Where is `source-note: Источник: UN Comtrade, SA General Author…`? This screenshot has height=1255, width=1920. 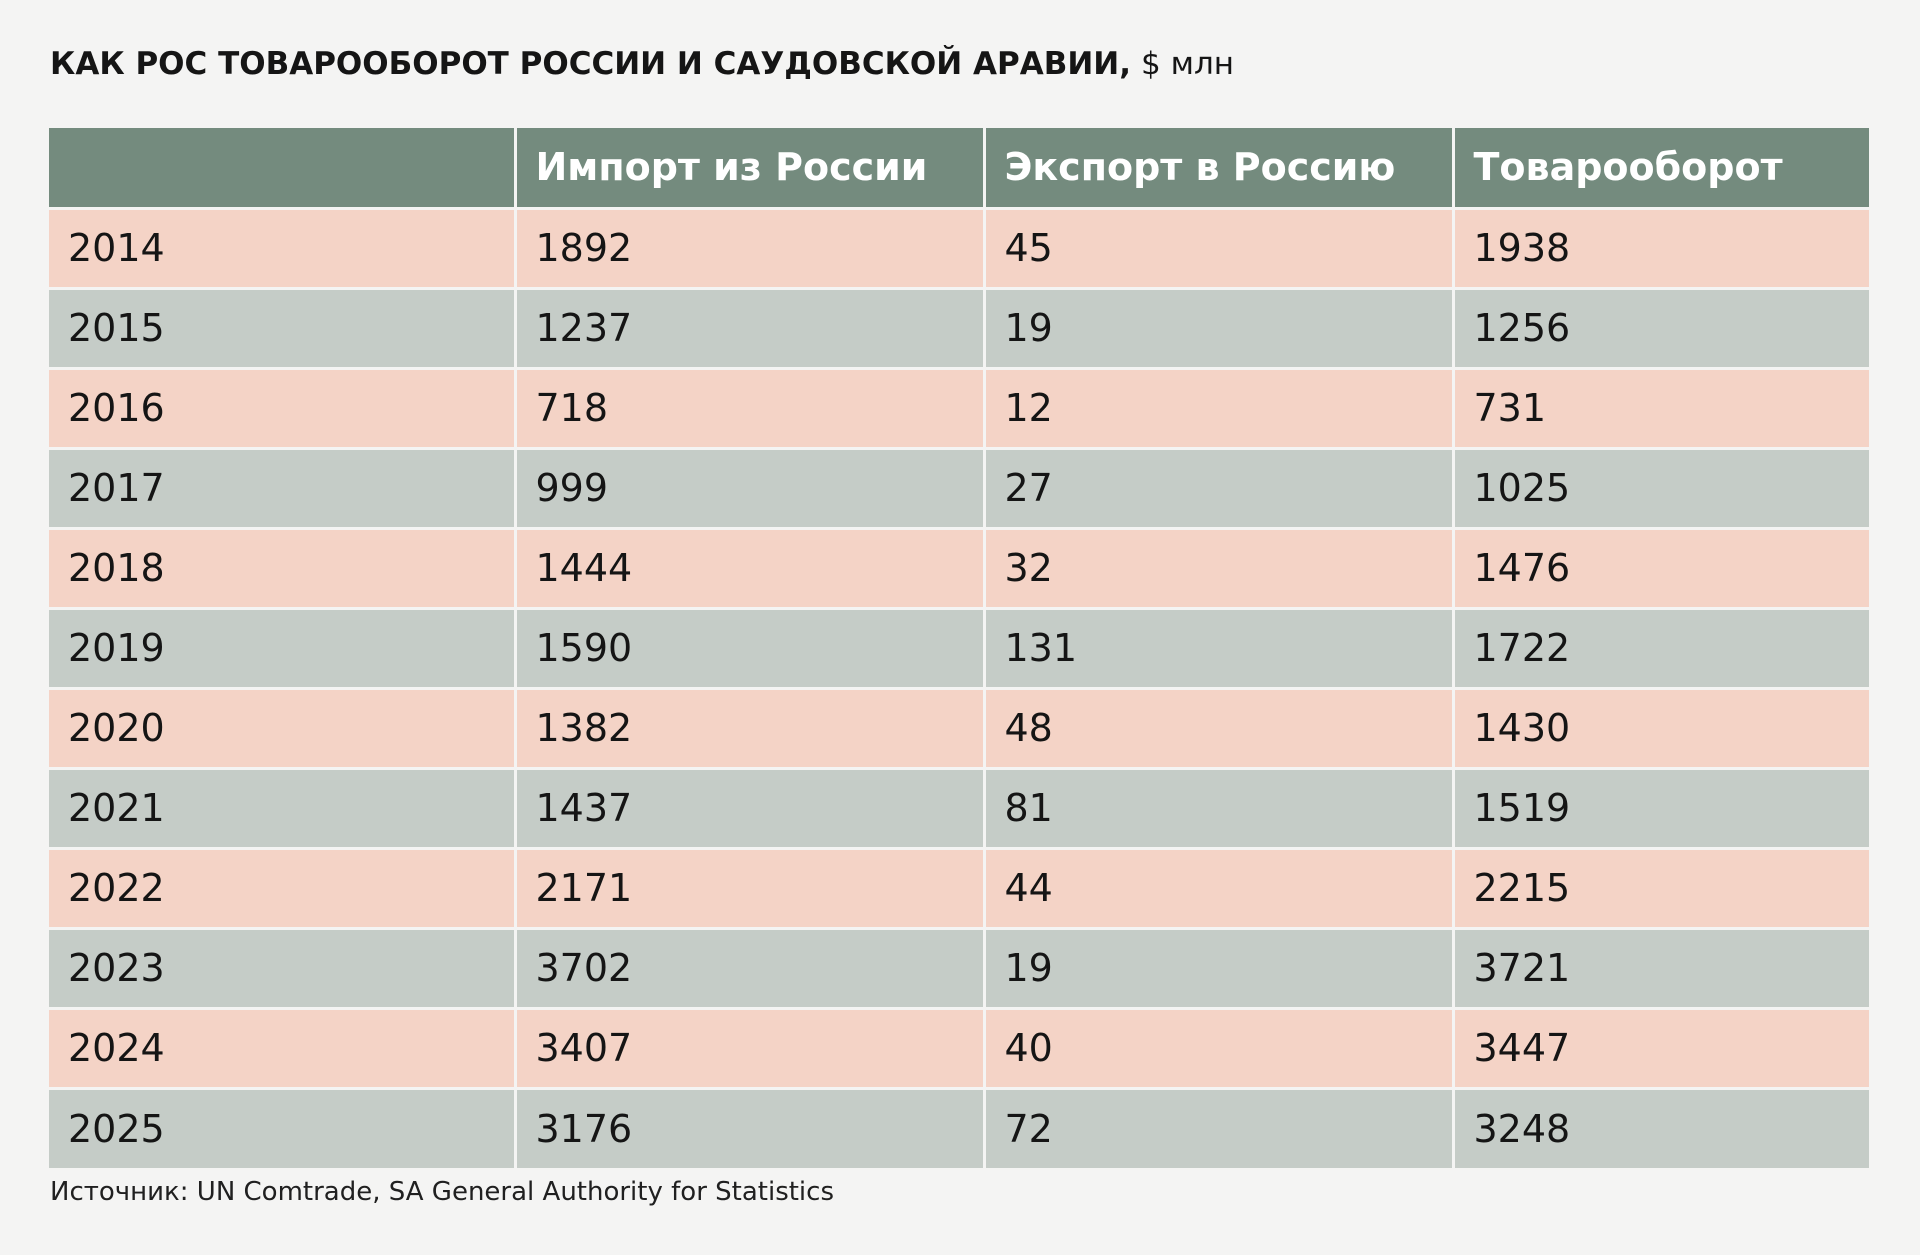 source-note: Источник: UN Comtrade, SA General Author… is located at coordinates (442, 1192).